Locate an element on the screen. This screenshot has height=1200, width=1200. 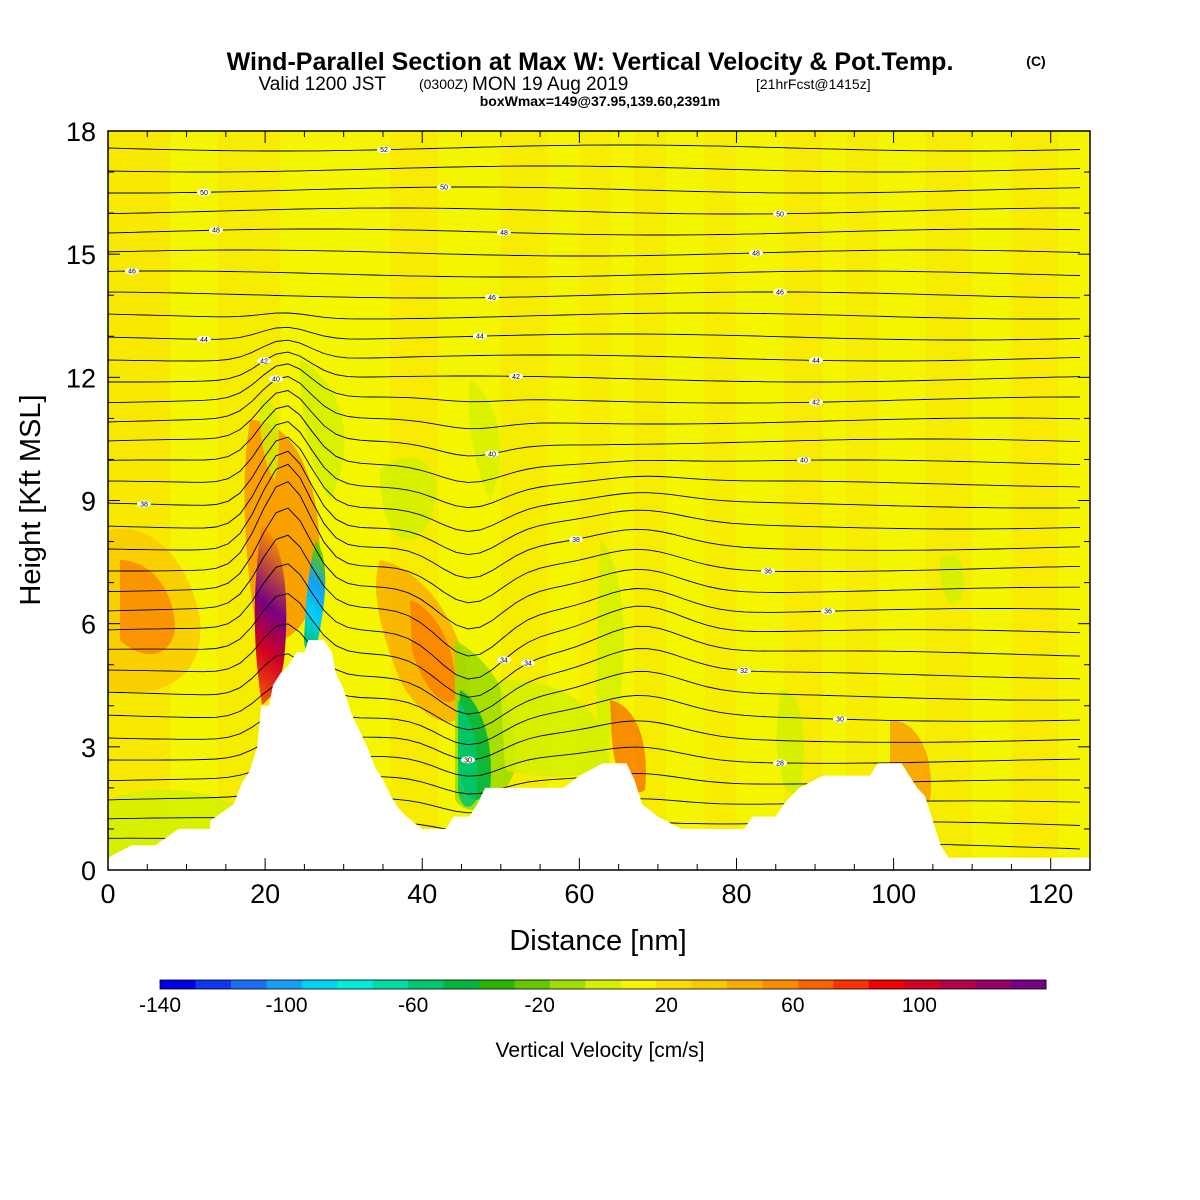
x-tick-label: 40 is located at coordinates (422, 894).